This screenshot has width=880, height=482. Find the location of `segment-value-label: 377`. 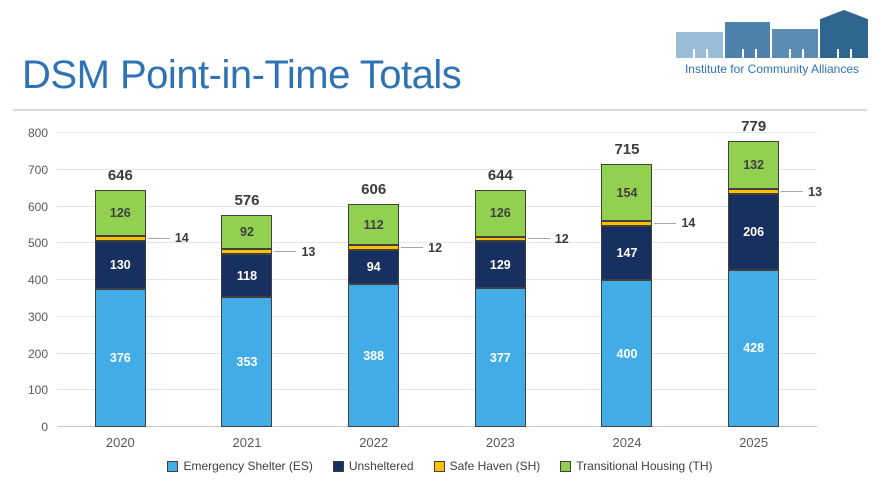

segment-value-label: 377 is located at coordinates (500, 357).